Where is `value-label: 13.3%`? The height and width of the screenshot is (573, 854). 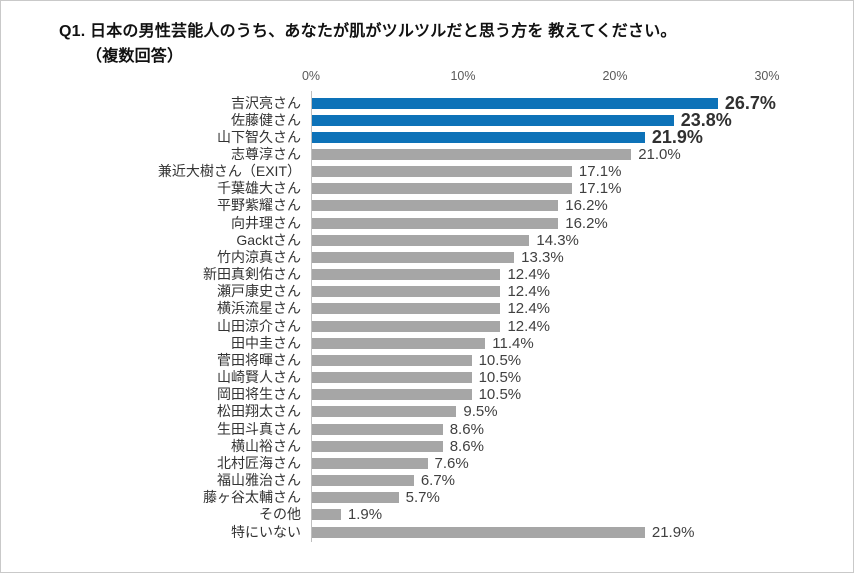 value-label: 13.3% is located at coordinates (542, 257).